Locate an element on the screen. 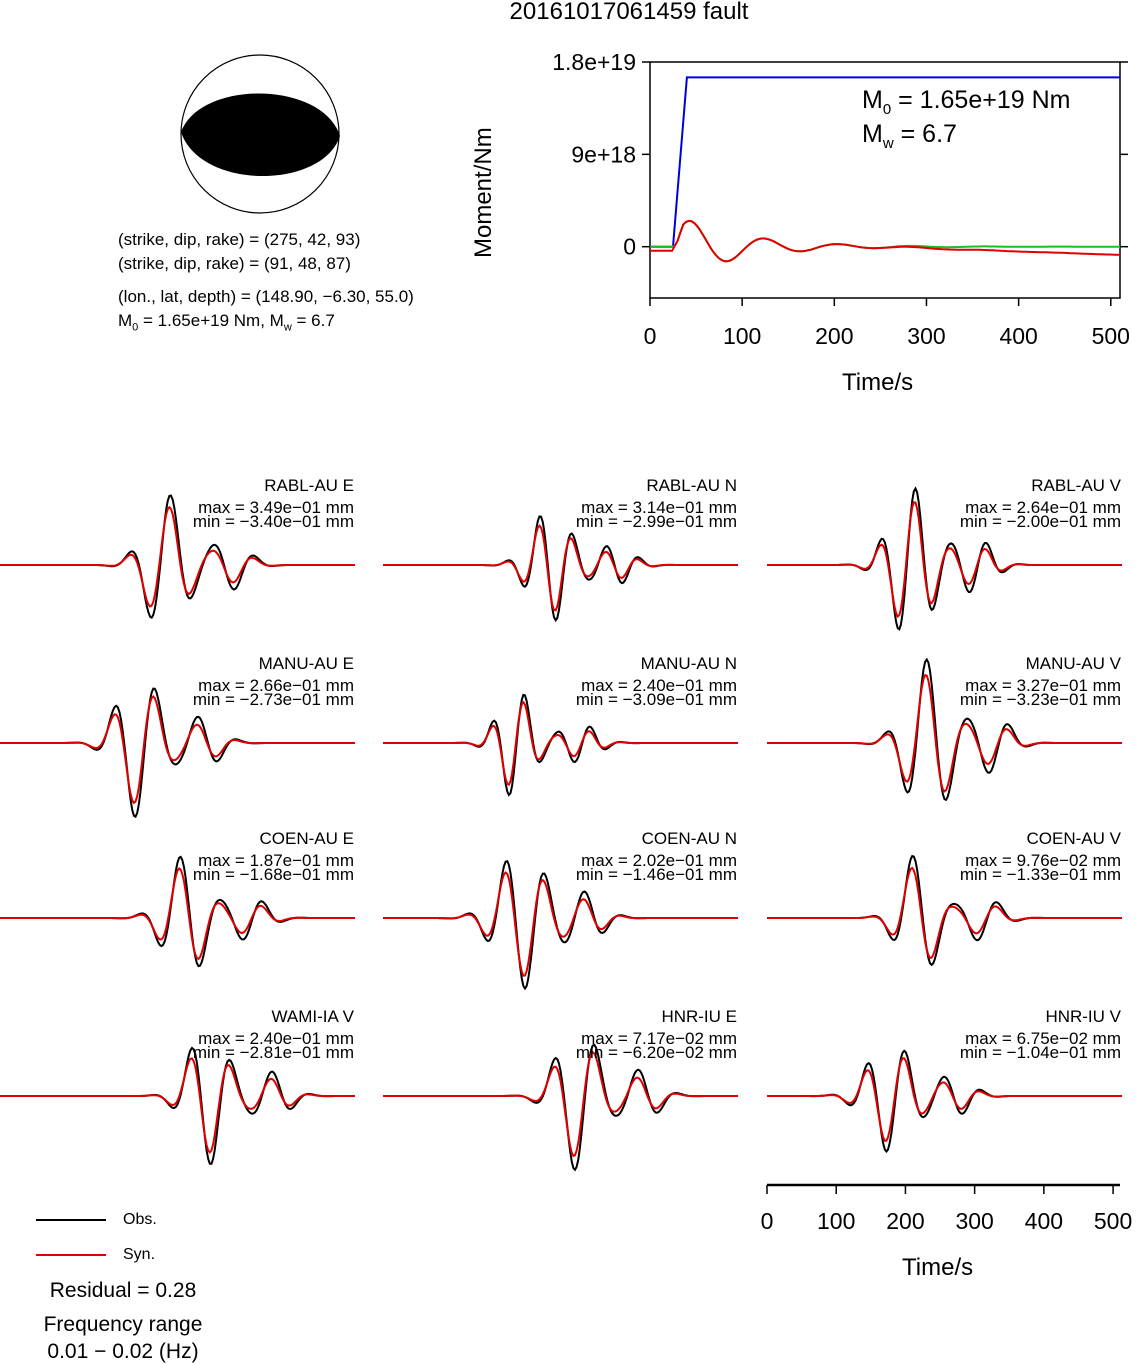 This screenshot has height=1364, width=1138. time-tick-label: 200 is located at coordinates (905, 1221).